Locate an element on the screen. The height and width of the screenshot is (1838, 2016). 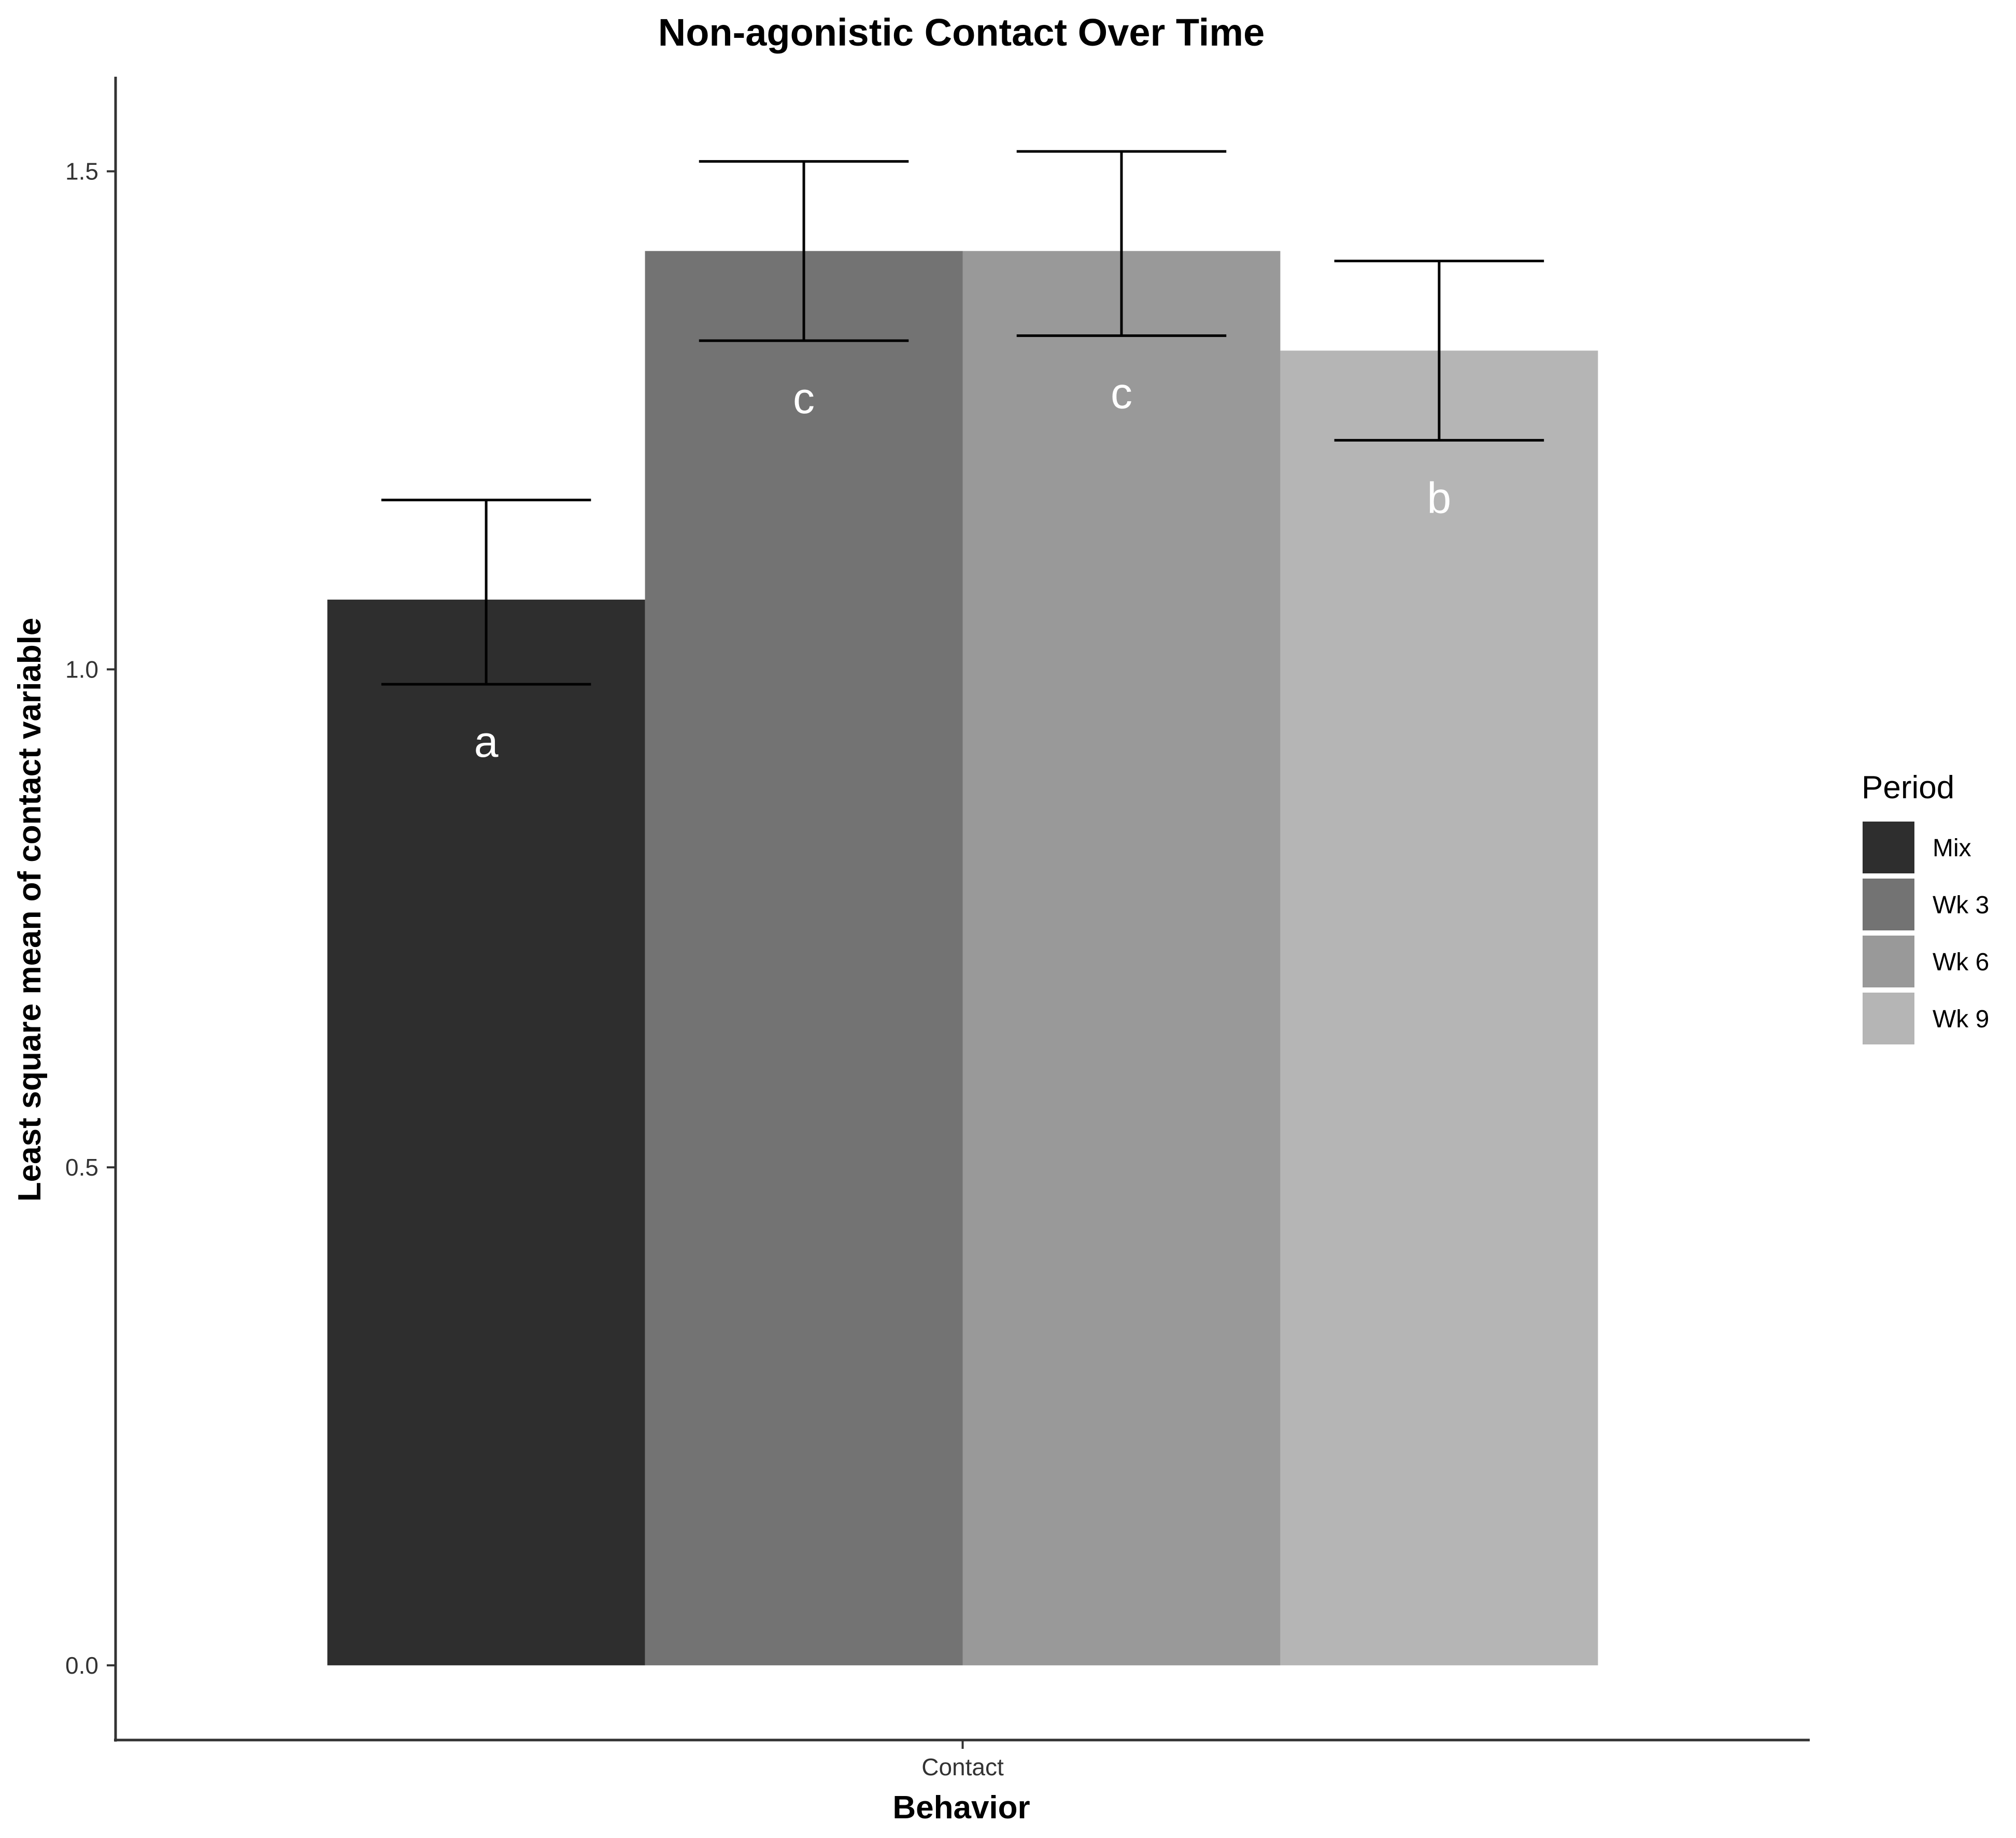
significance-labels: a c c b is located at coordinates (963, 568).